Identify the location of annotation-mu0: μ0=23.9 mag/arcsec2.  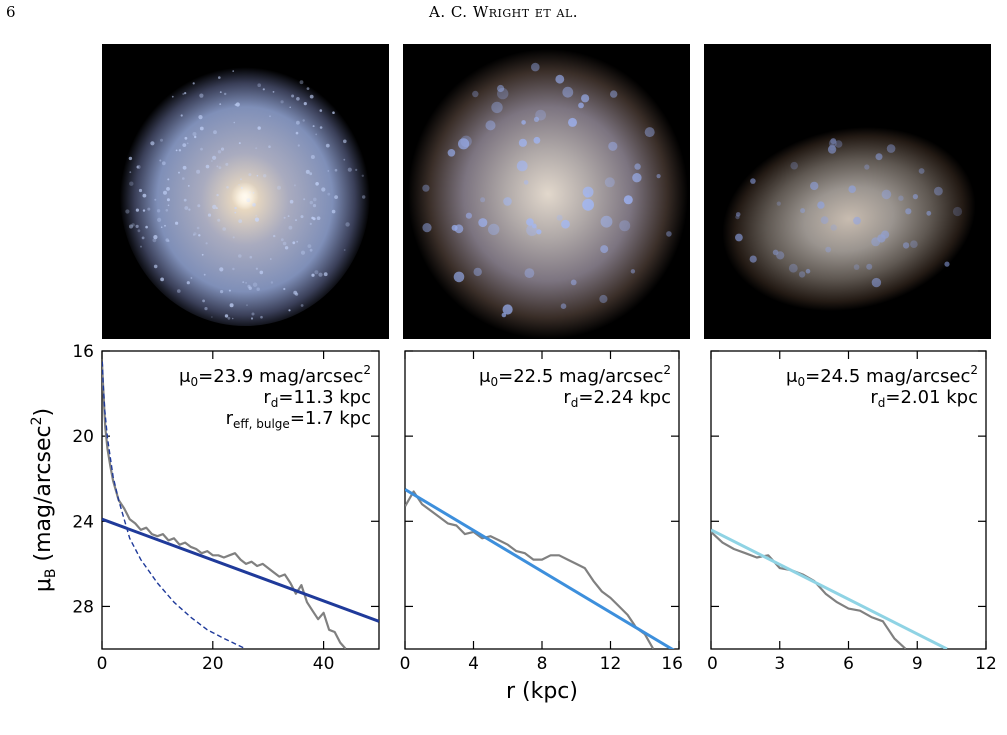
(275, 376).